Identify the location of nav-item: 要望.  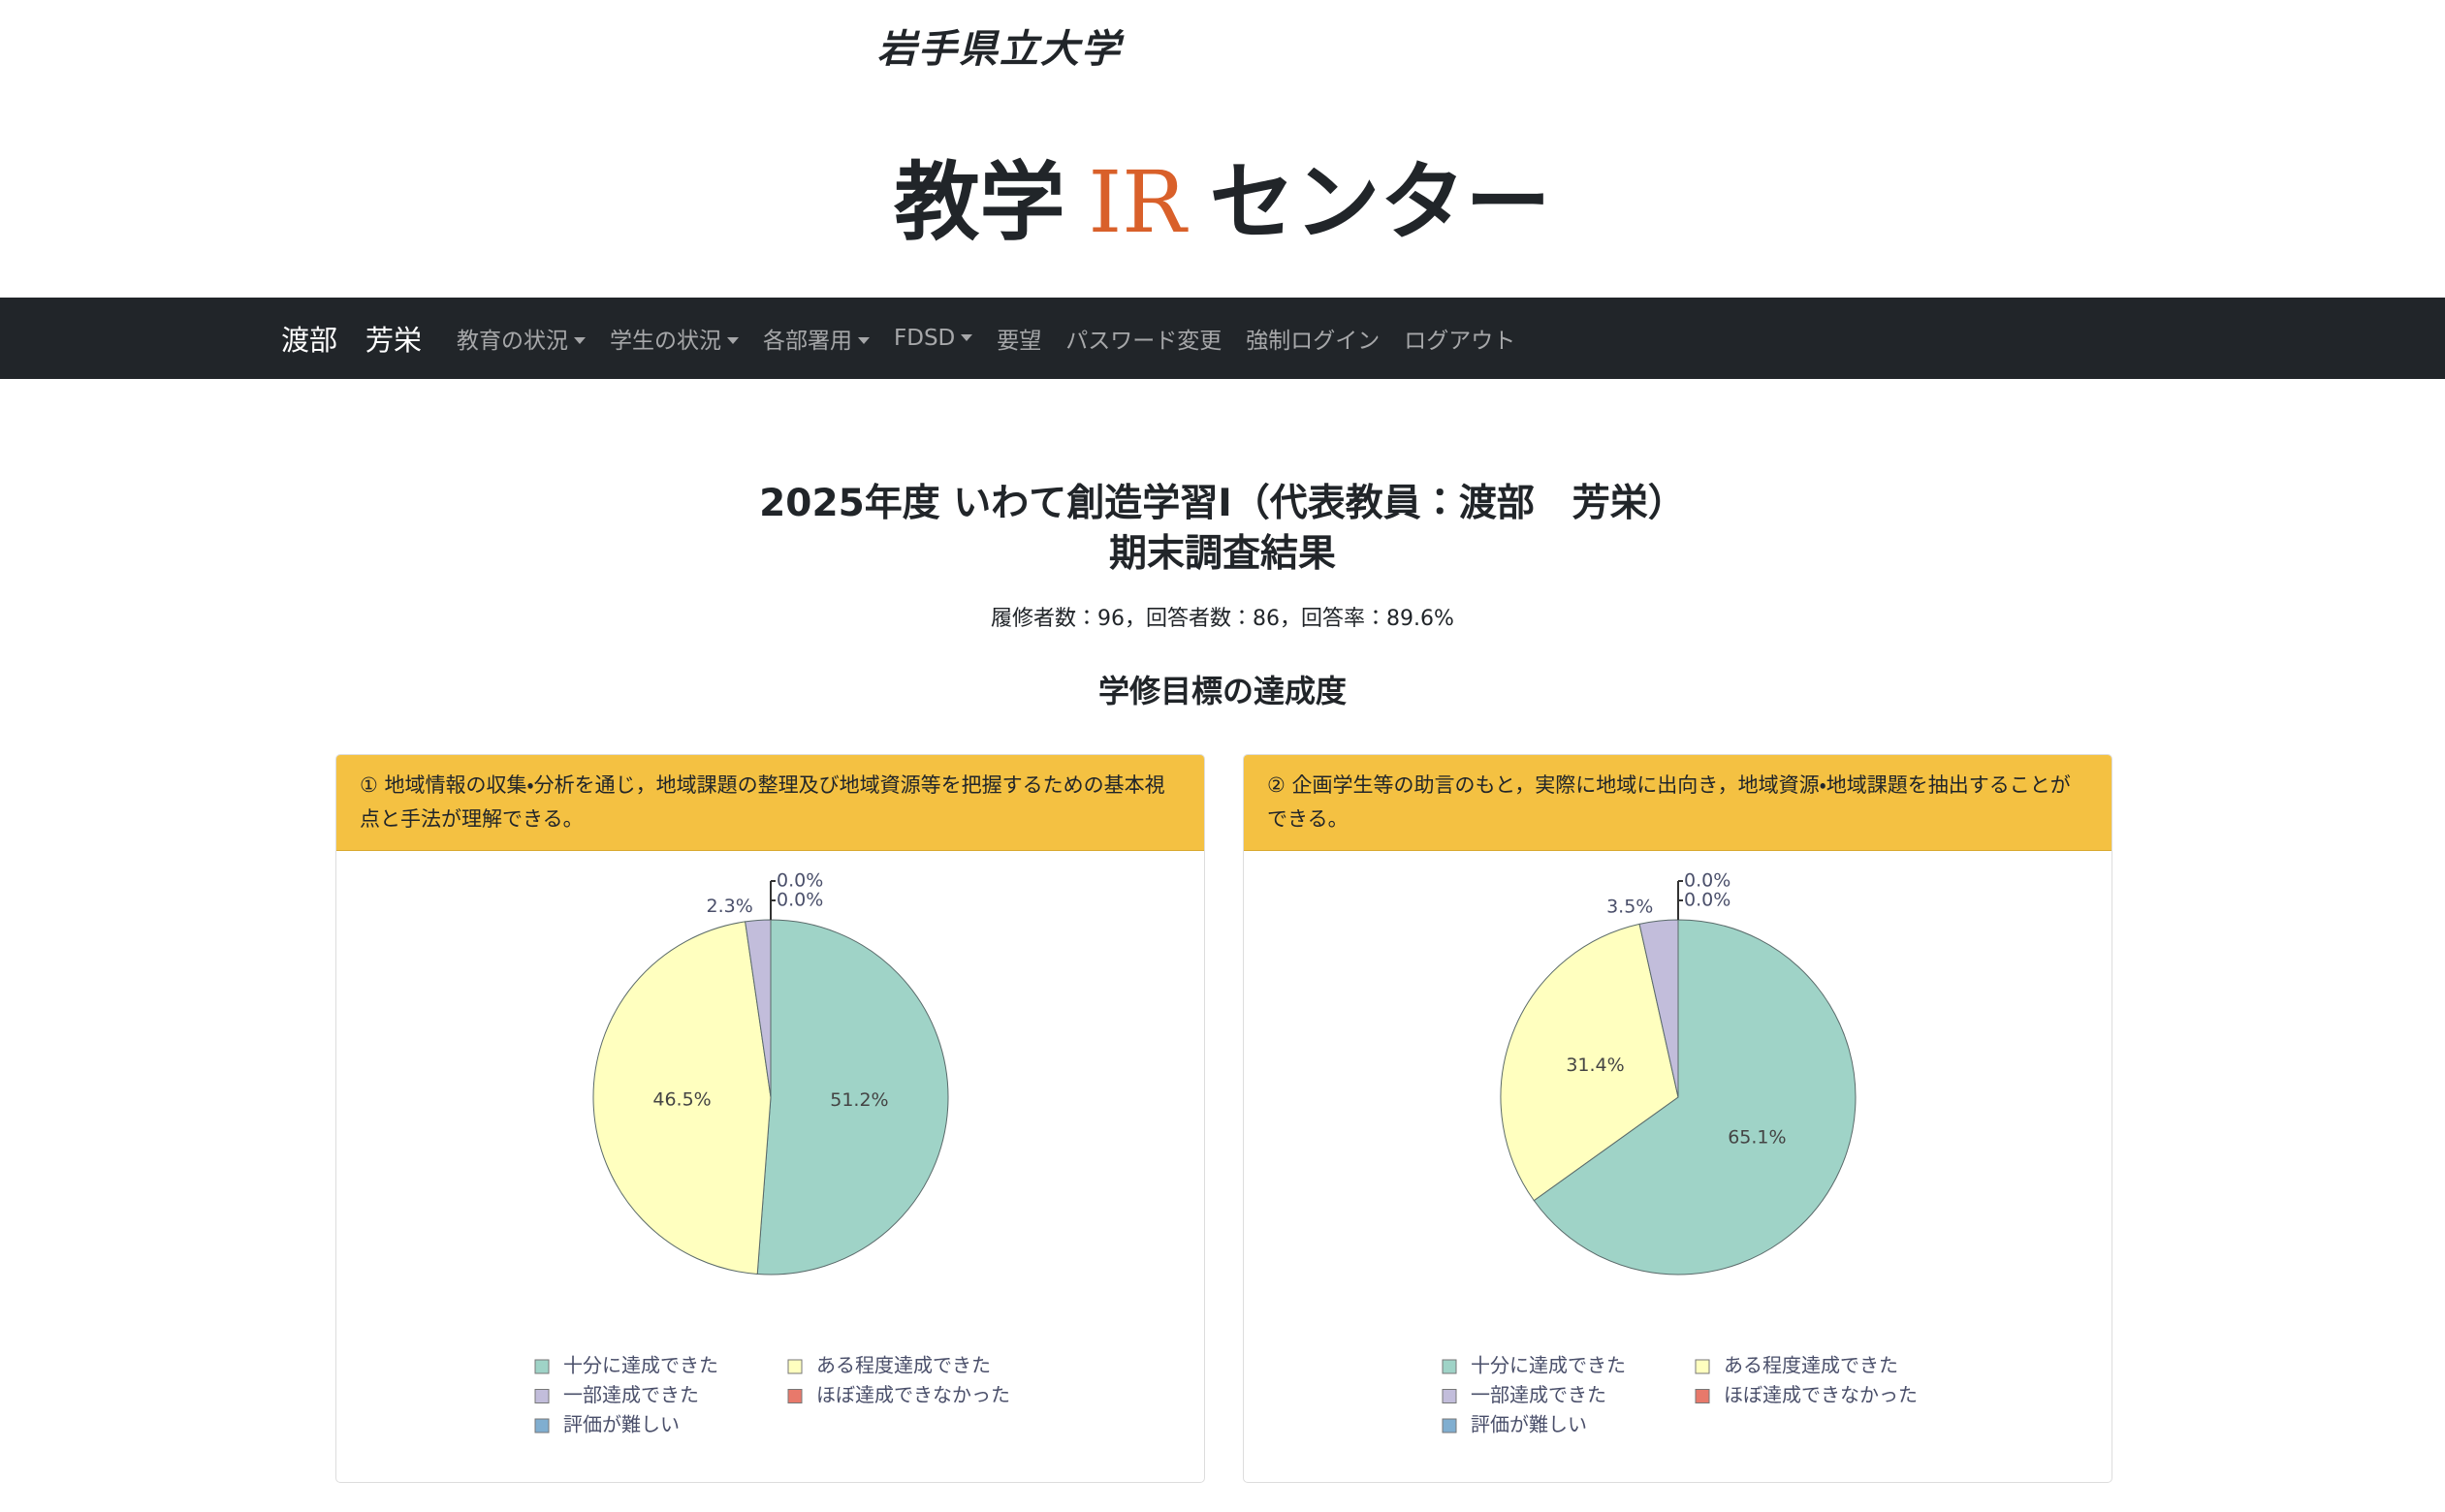
(1019, 342).